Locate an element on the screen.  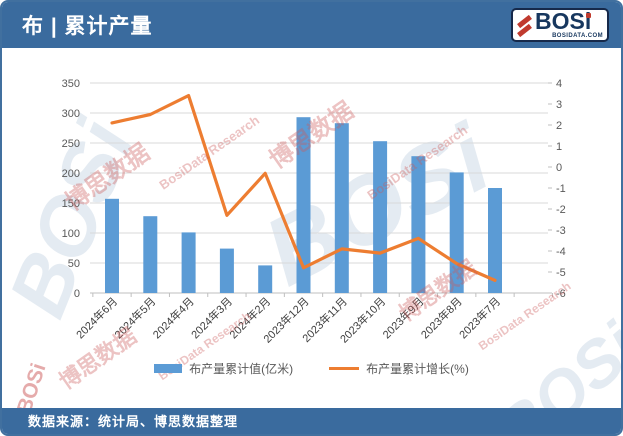
chart-legend: 布产量累计值(亿米) 布产量累计增长(%) is located at coordinates (311, 368).